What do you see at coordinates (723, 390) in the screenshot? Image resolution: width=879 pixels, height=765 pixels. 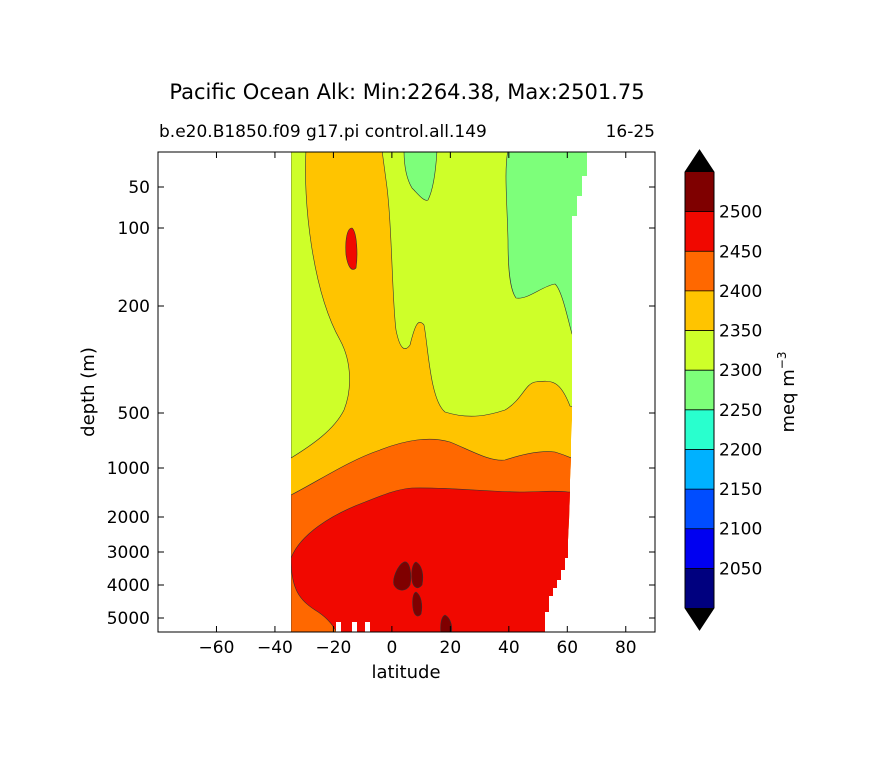 I see `colorbar: 2050 2100 2150 2200 2250 2300 2350 2400 2450 2500` at bounding box center [723, 390].